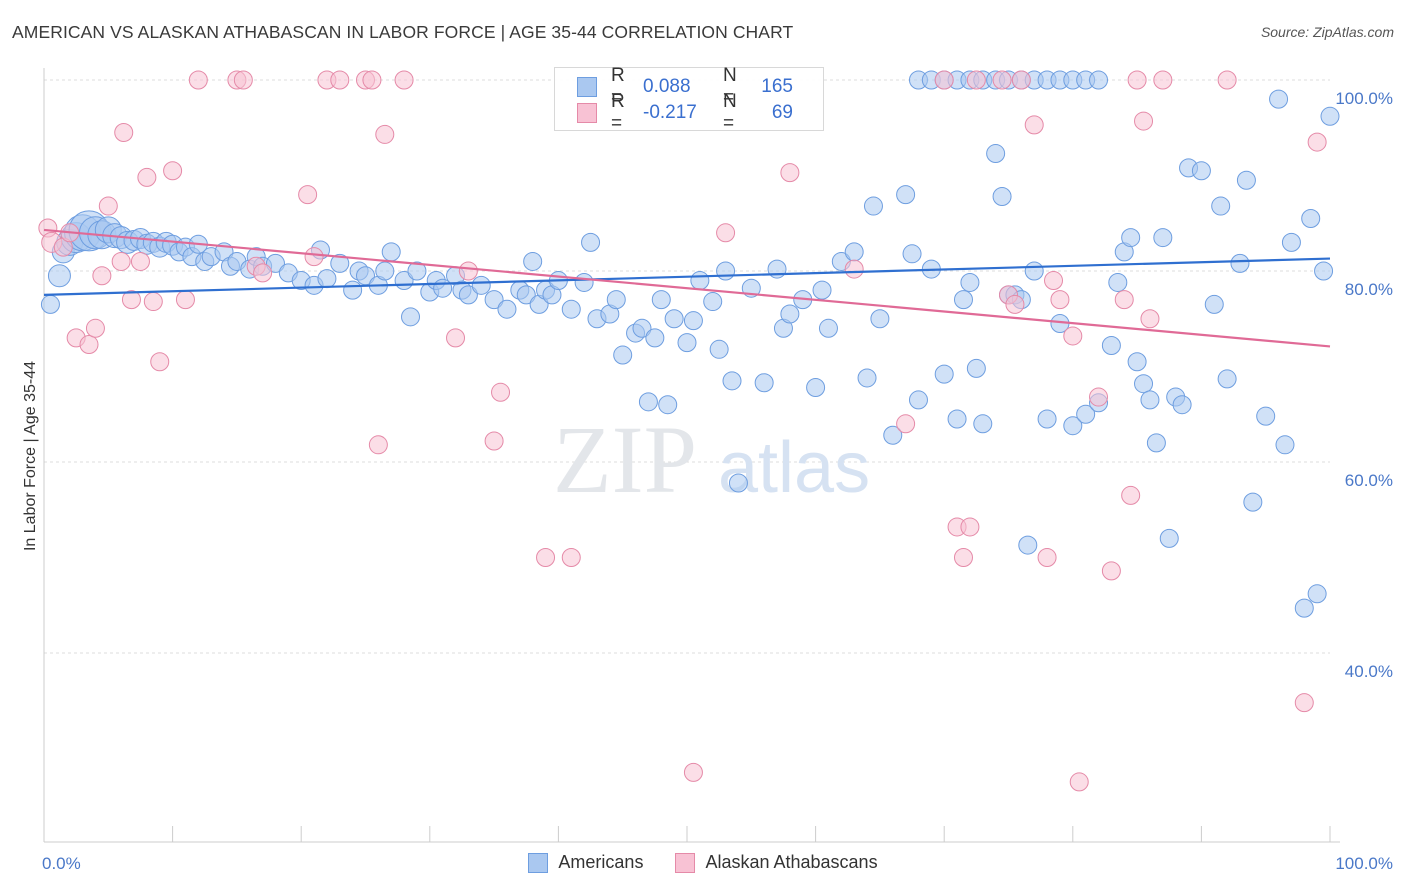 This screenshot has height=892, width=1406. What do you see at coordinates (618, 86) in the screenshot?
I see `legend-r-label: R =` at bounding box center [618, 86].